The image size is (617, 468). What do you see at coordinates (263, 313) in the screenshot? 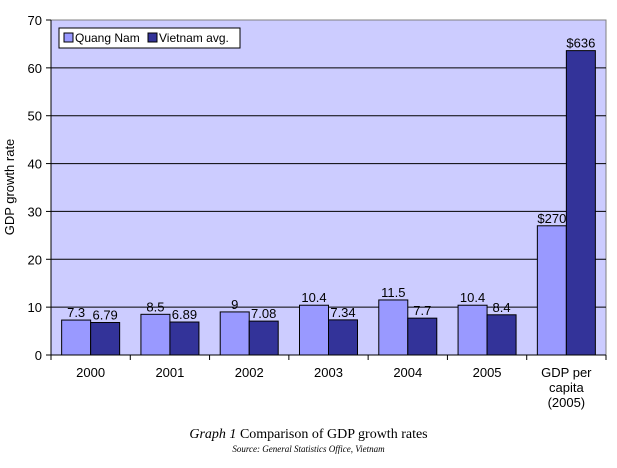
I see `data-label: 7.08` at bounding box center [263, 313].